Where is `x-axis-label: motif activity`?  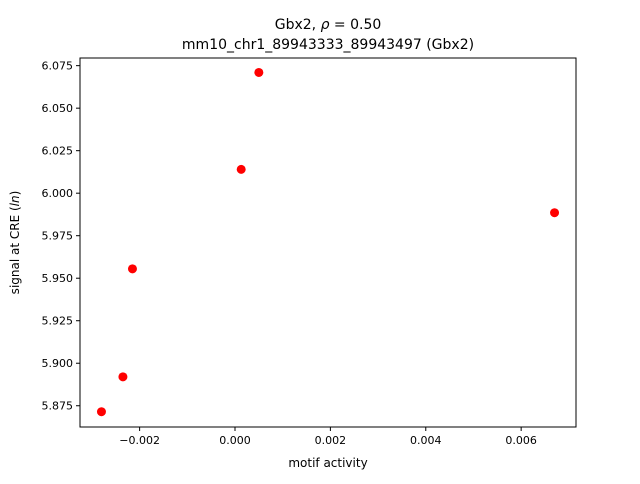
x-axis-label: motif activity is located at coordinates (327, 463).